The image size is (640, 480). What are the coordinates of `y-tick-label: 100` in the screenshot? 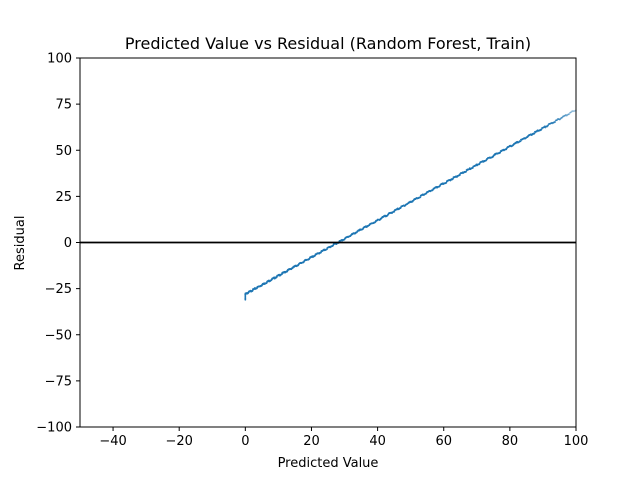 It's located at (59, 59).